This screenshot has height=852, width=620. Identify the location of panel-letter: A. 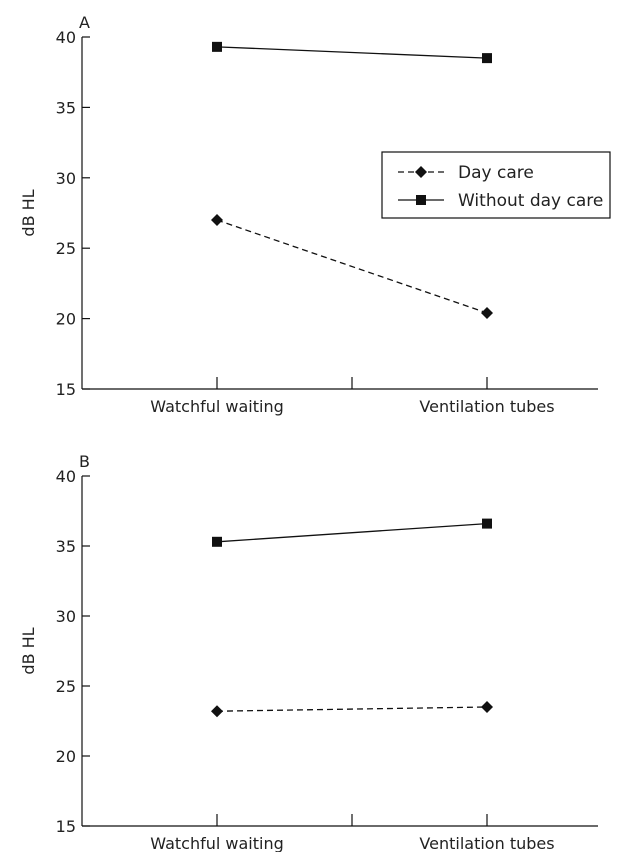
(84, 22).